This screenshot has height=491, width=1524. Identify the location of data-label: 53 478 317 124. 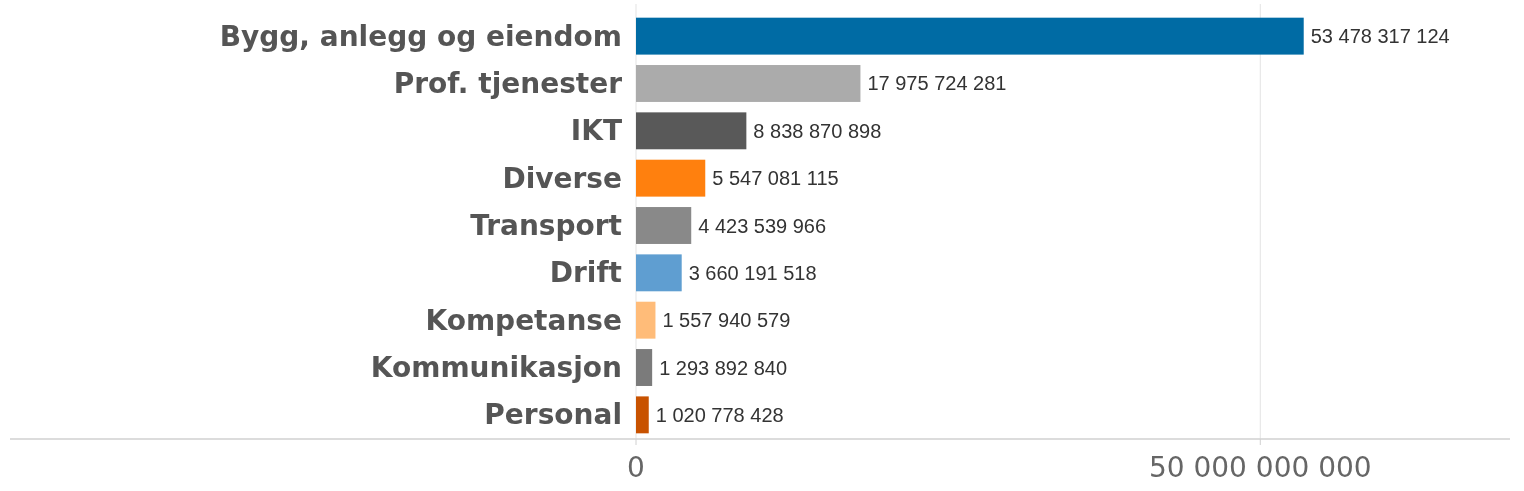
(1380, 36).